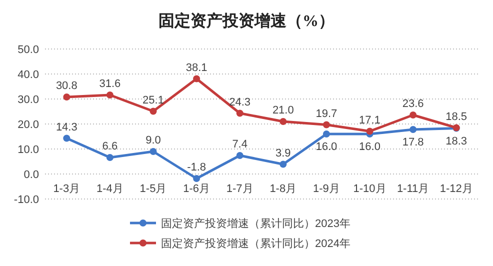 This screenshot has height=266, width=493. Describe the element at coordinates (283, 189) in the screenshot. I see `x-tick-label: 1-8月` at that location.